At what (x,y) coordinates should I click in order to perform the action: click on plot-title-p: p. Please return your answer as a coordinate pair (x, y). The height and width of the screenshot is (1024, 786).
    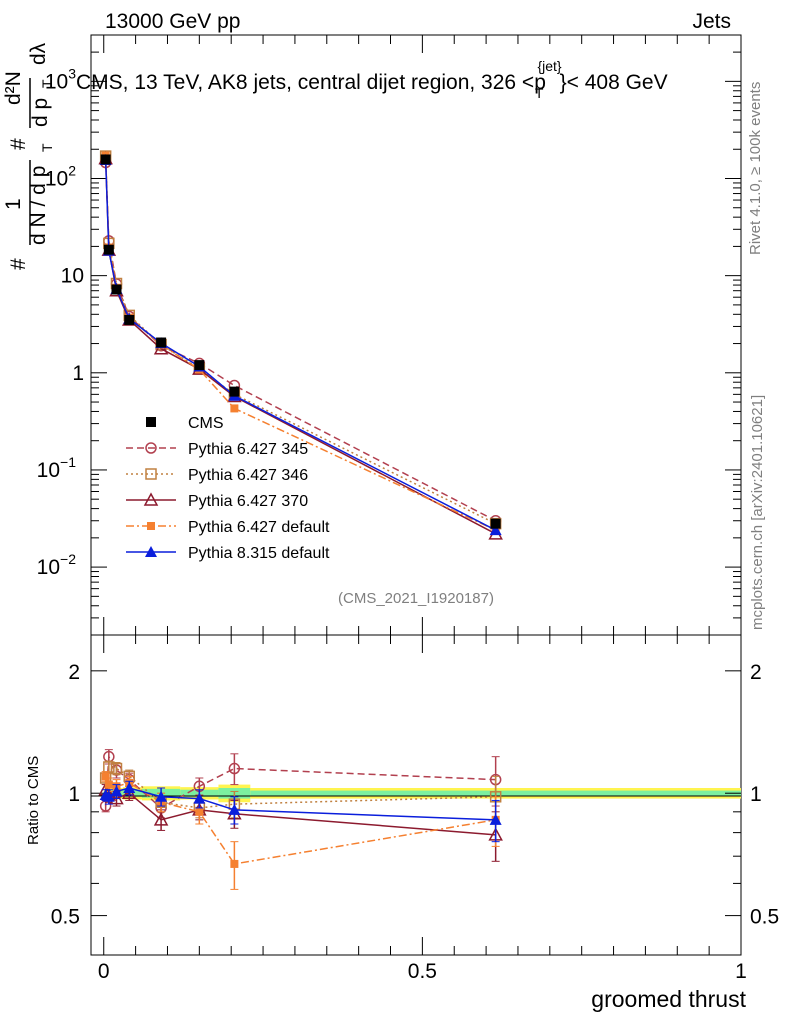
    Looking at the image, I should click on (540, 82).